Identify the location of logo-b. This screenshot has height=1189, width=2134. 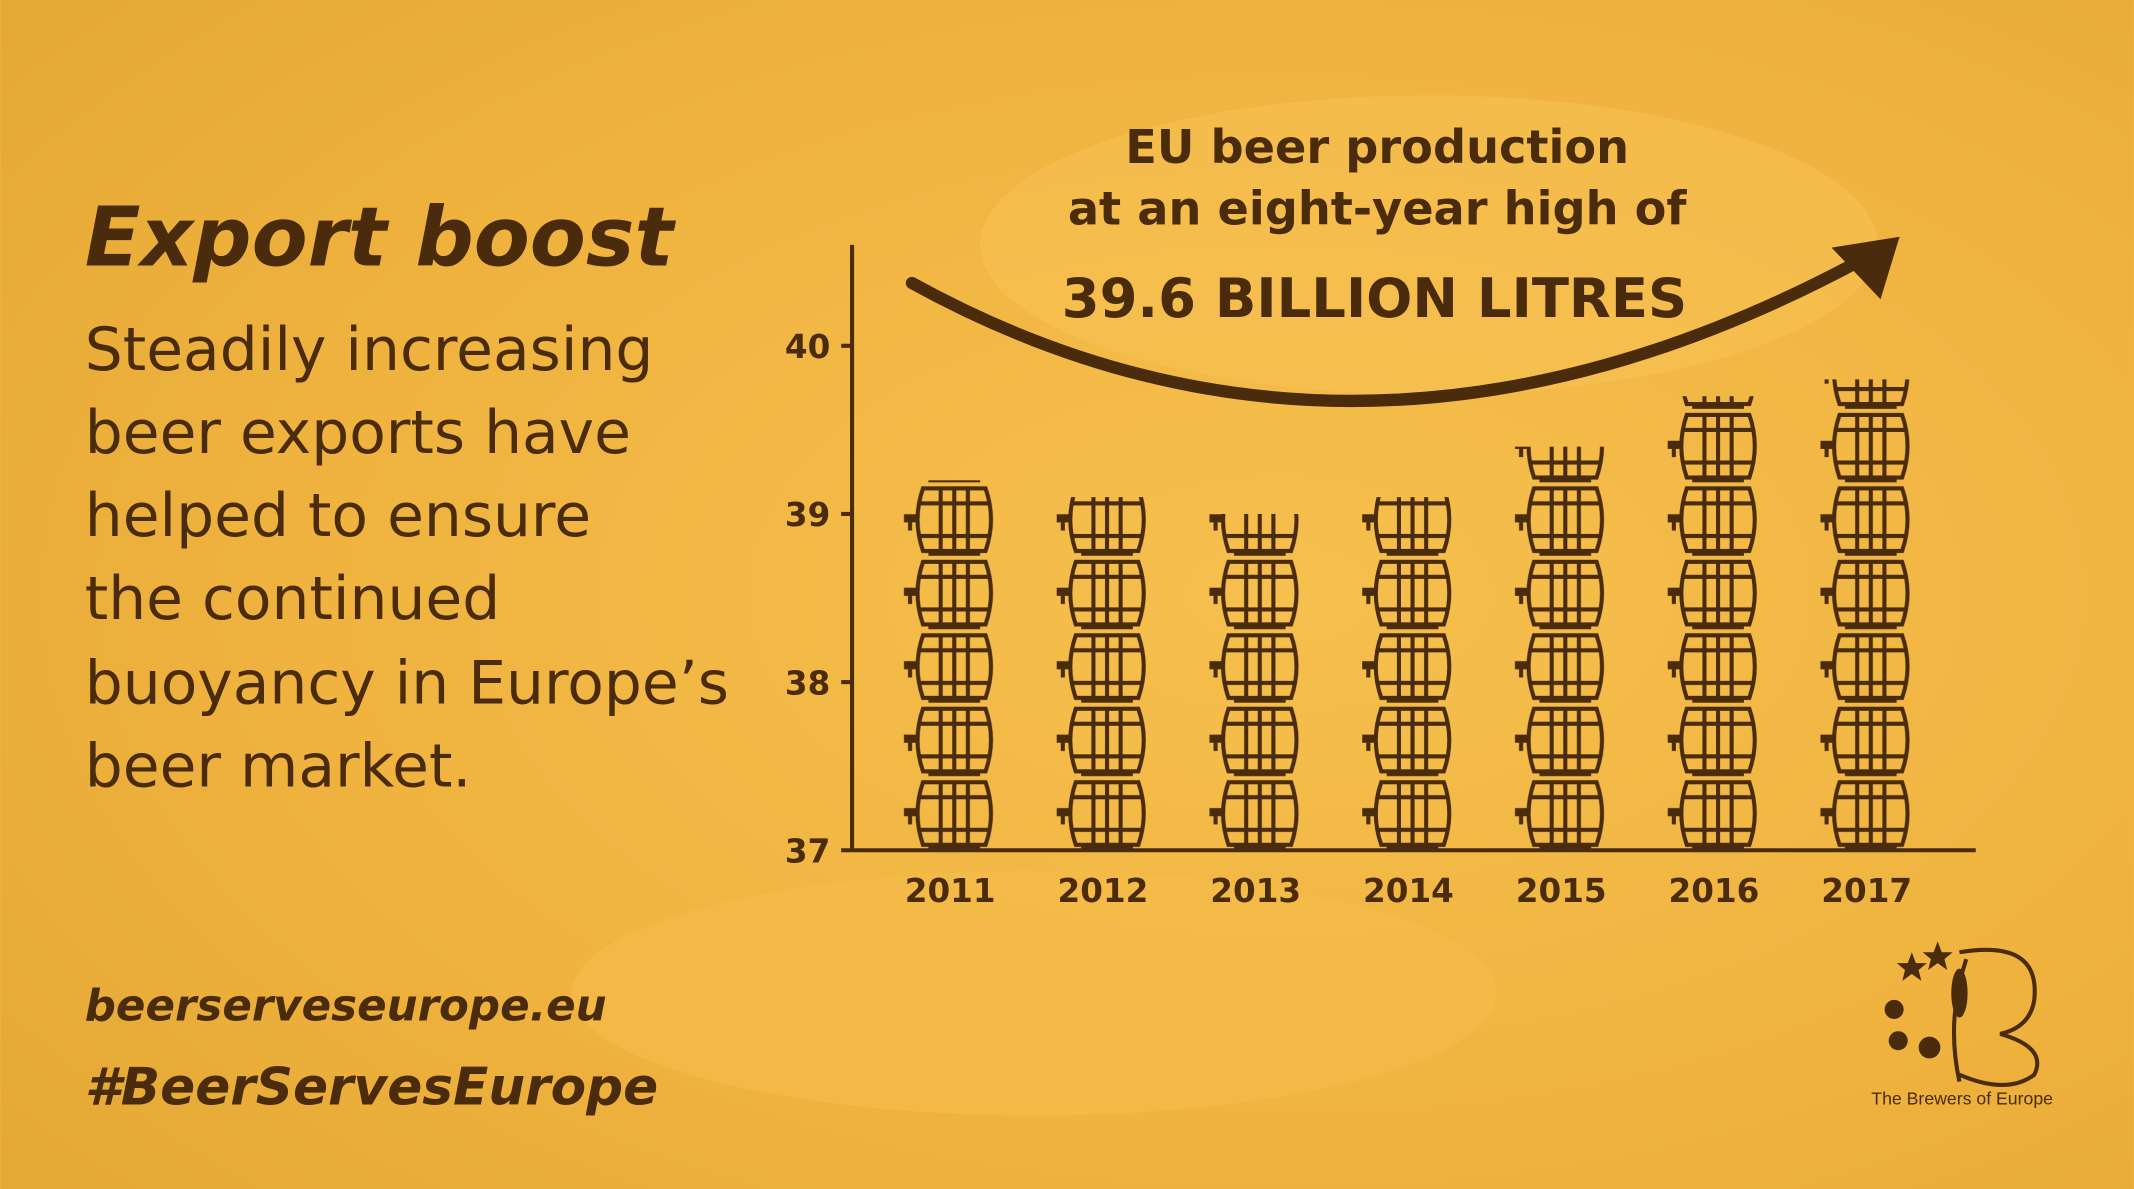
(1999, 1017).